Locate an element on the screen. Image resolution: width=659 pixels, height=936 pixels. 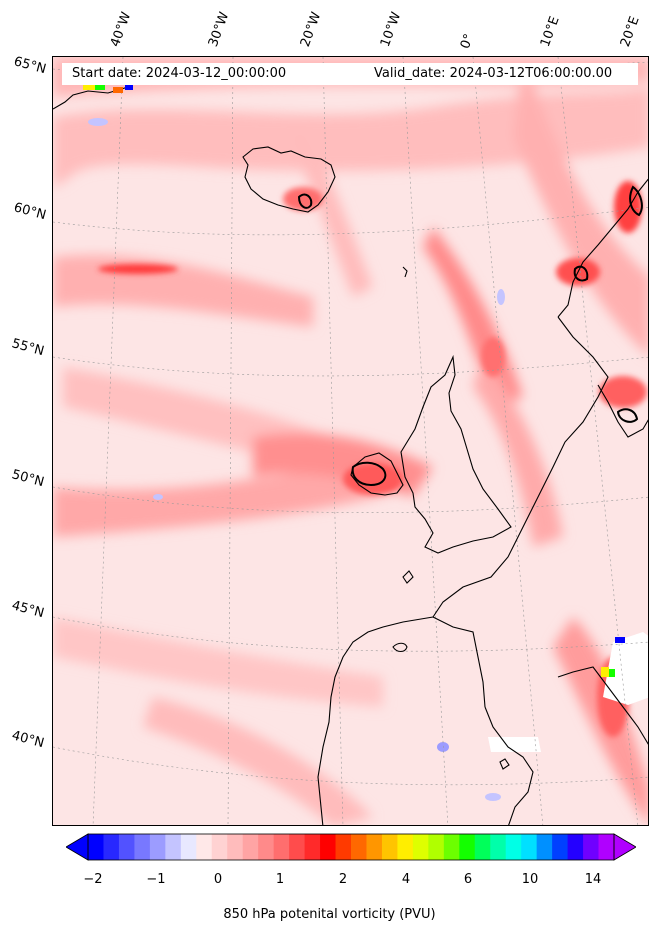
colorbar-segments is located at coordinates (351, 847).